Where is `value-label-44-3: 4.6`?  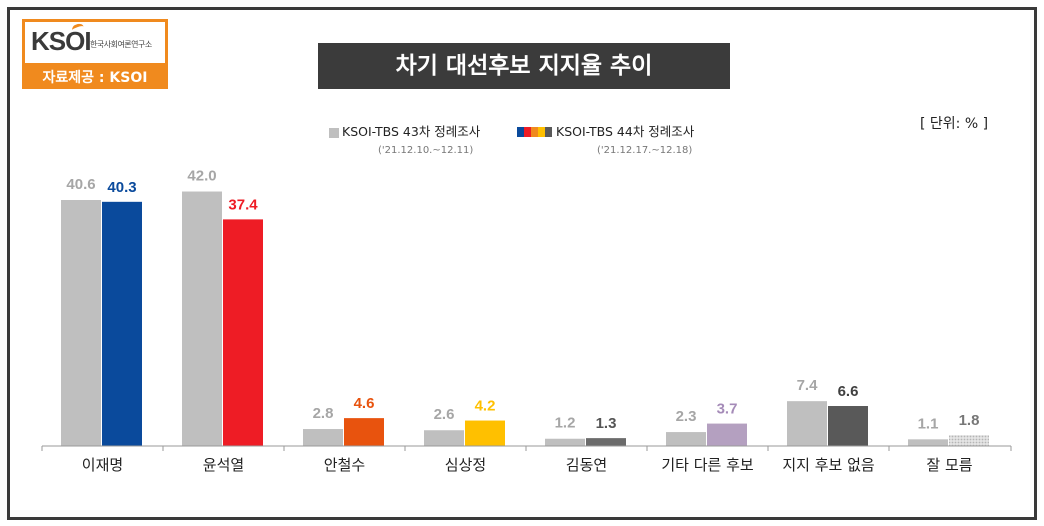 value-label-44-3: 4.6 is located at coordinates (364, 403).